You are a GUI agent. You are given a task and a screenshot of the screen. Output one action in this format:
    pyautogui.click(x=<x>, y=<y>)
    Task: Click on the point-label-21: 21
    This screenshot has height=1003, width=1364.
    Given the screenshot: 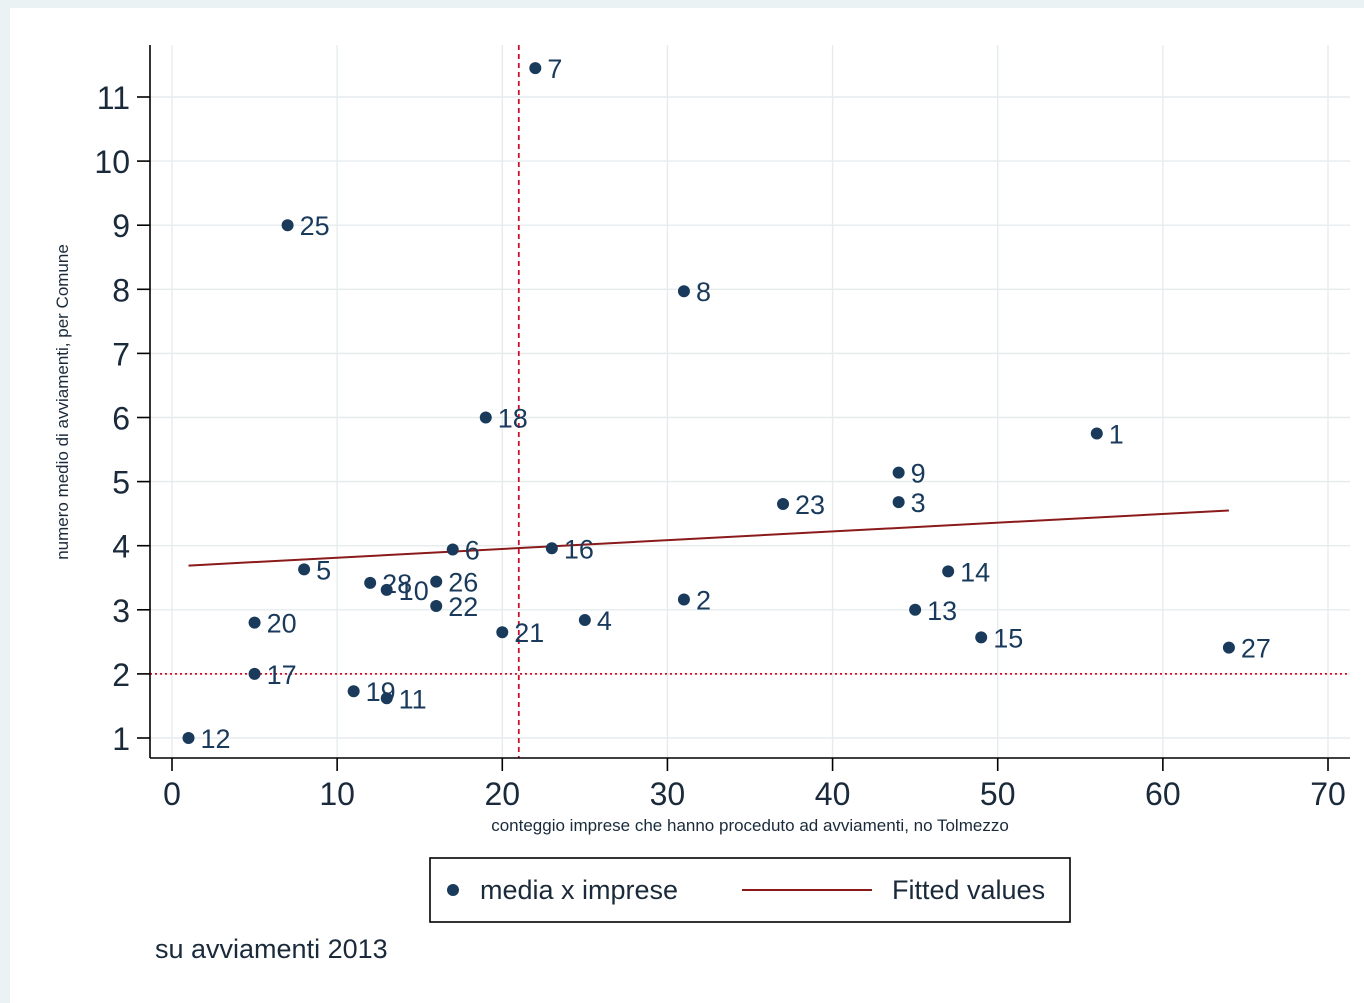 What is the action you would take?
    pyautogui.click(x=529, y=633)
    